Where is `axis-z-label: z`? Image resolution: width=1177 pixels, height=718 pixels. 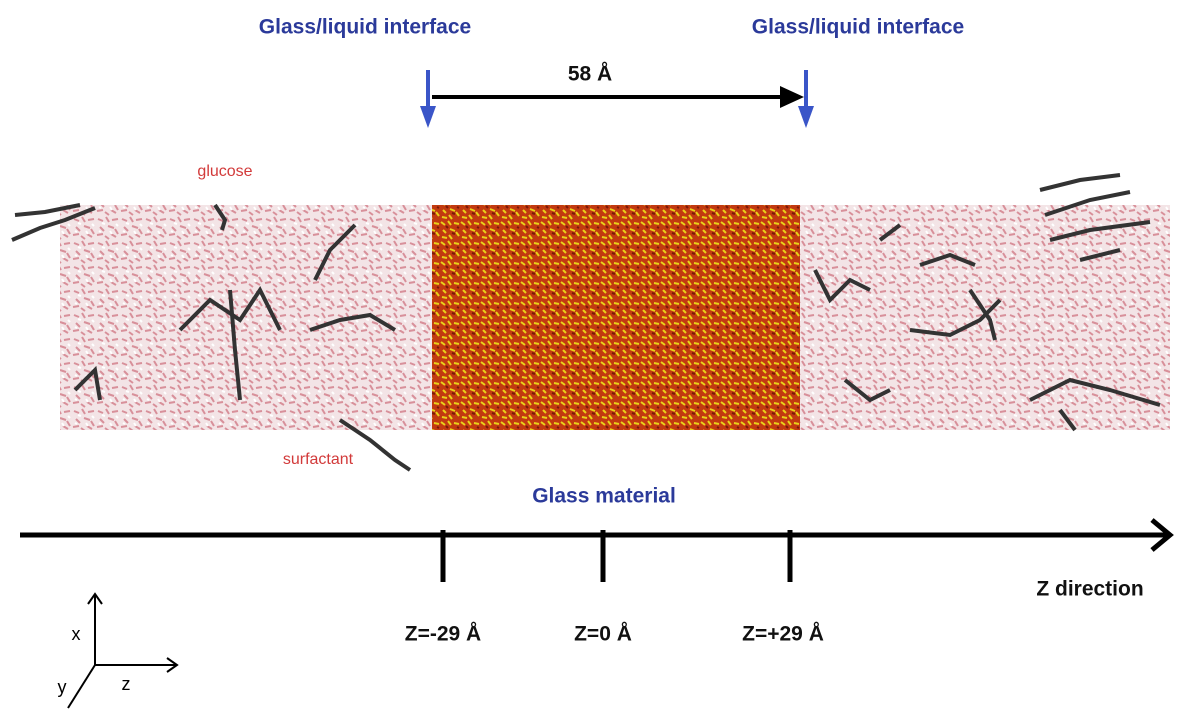 axis-z-label: z is located at coordinates (126, 684).